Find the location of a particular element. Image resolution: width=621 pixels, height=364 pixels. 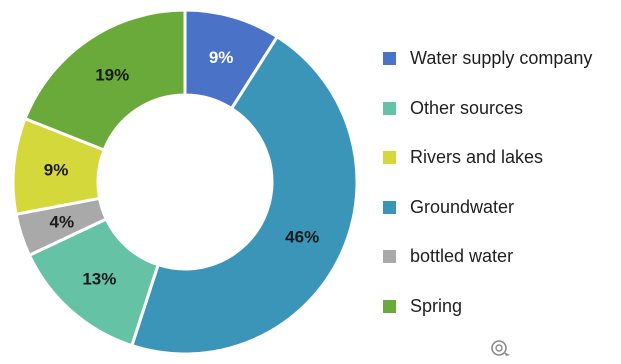

watermark-logo-icon is located at coordinates (501, 350).